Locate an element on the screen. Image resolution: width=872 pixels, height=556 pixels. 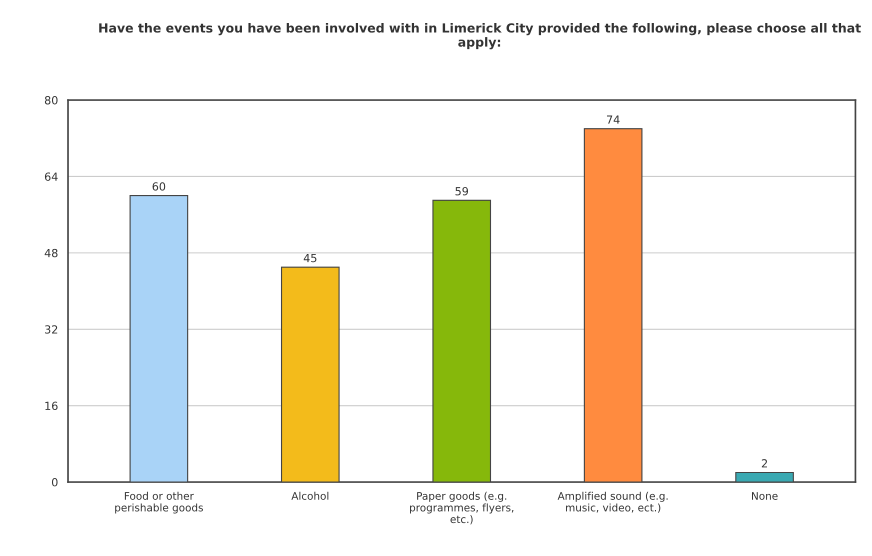
x-tick-label: Food or other perishable goods is located at coordinates (159, 503).